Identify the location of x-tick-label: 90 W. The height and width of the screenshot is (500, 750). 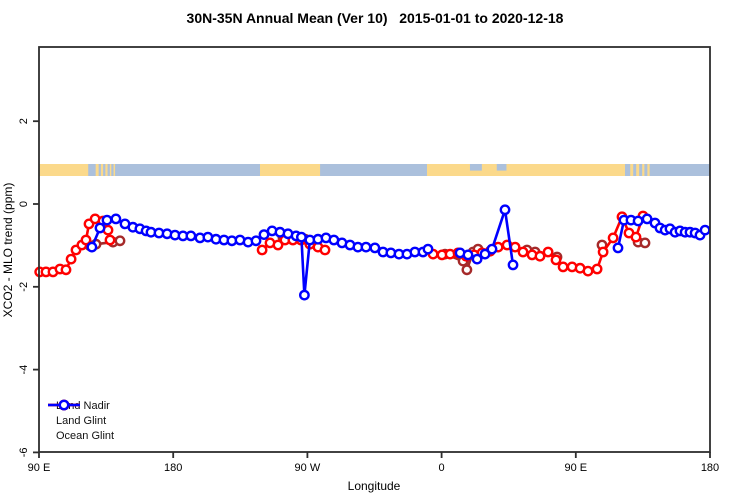
(308, 468).